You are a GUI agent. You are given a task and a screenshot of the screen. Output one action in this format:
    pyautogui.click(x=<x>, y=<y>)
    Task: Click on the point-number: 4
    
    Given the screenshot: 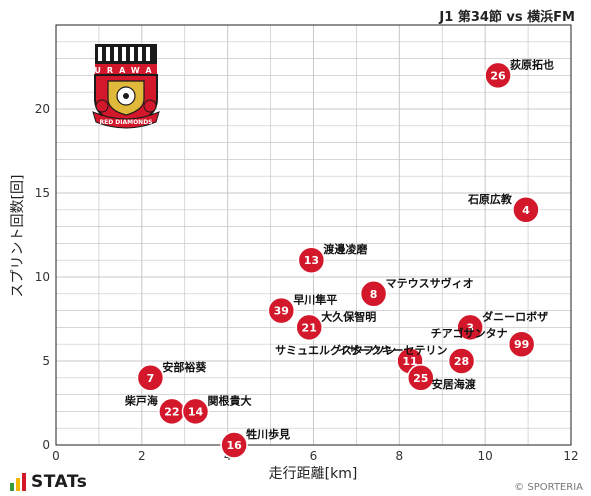 What is the action you would take?
    pyautogui.click(x=526, y=210)
    